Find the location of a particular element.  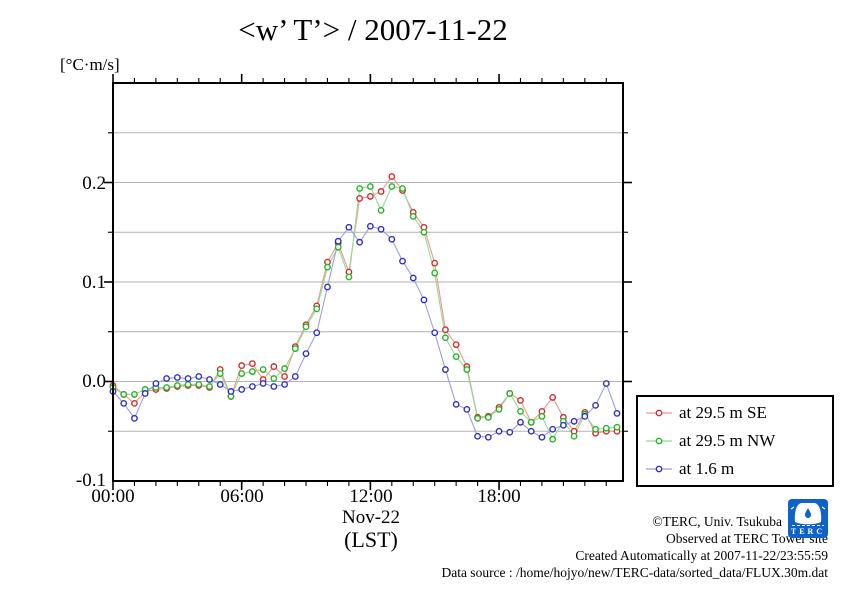

x-axis-date-label: Nov-22 is located at coordinates (371, 517).